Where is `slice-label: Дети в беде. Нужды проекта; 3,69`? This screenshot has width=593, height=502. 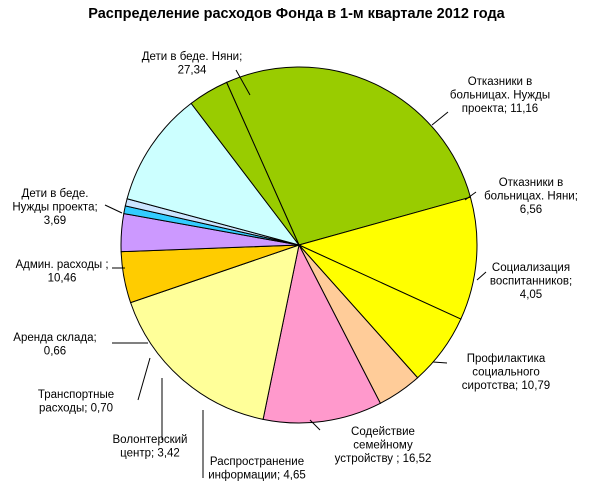 slice-label: Дети в беде. Нужды проекта; 3,69 is located at coordinates (54, 207).